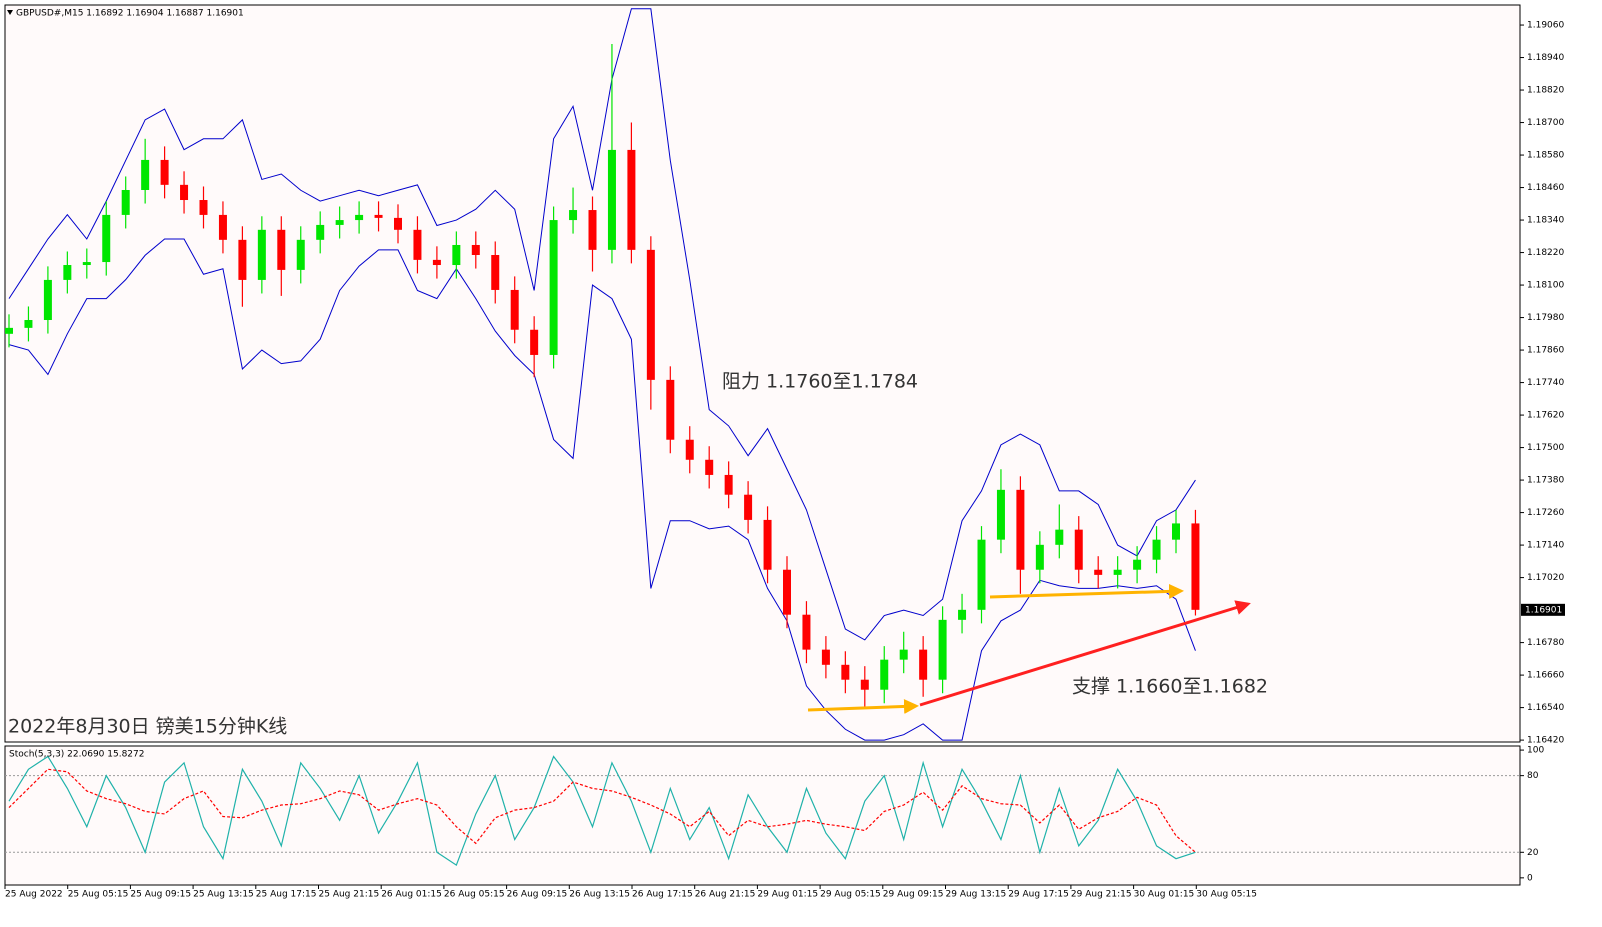 The image size is (1602, 927). I want to click on y-tick-label: 1.18580, so click(1545, 156).